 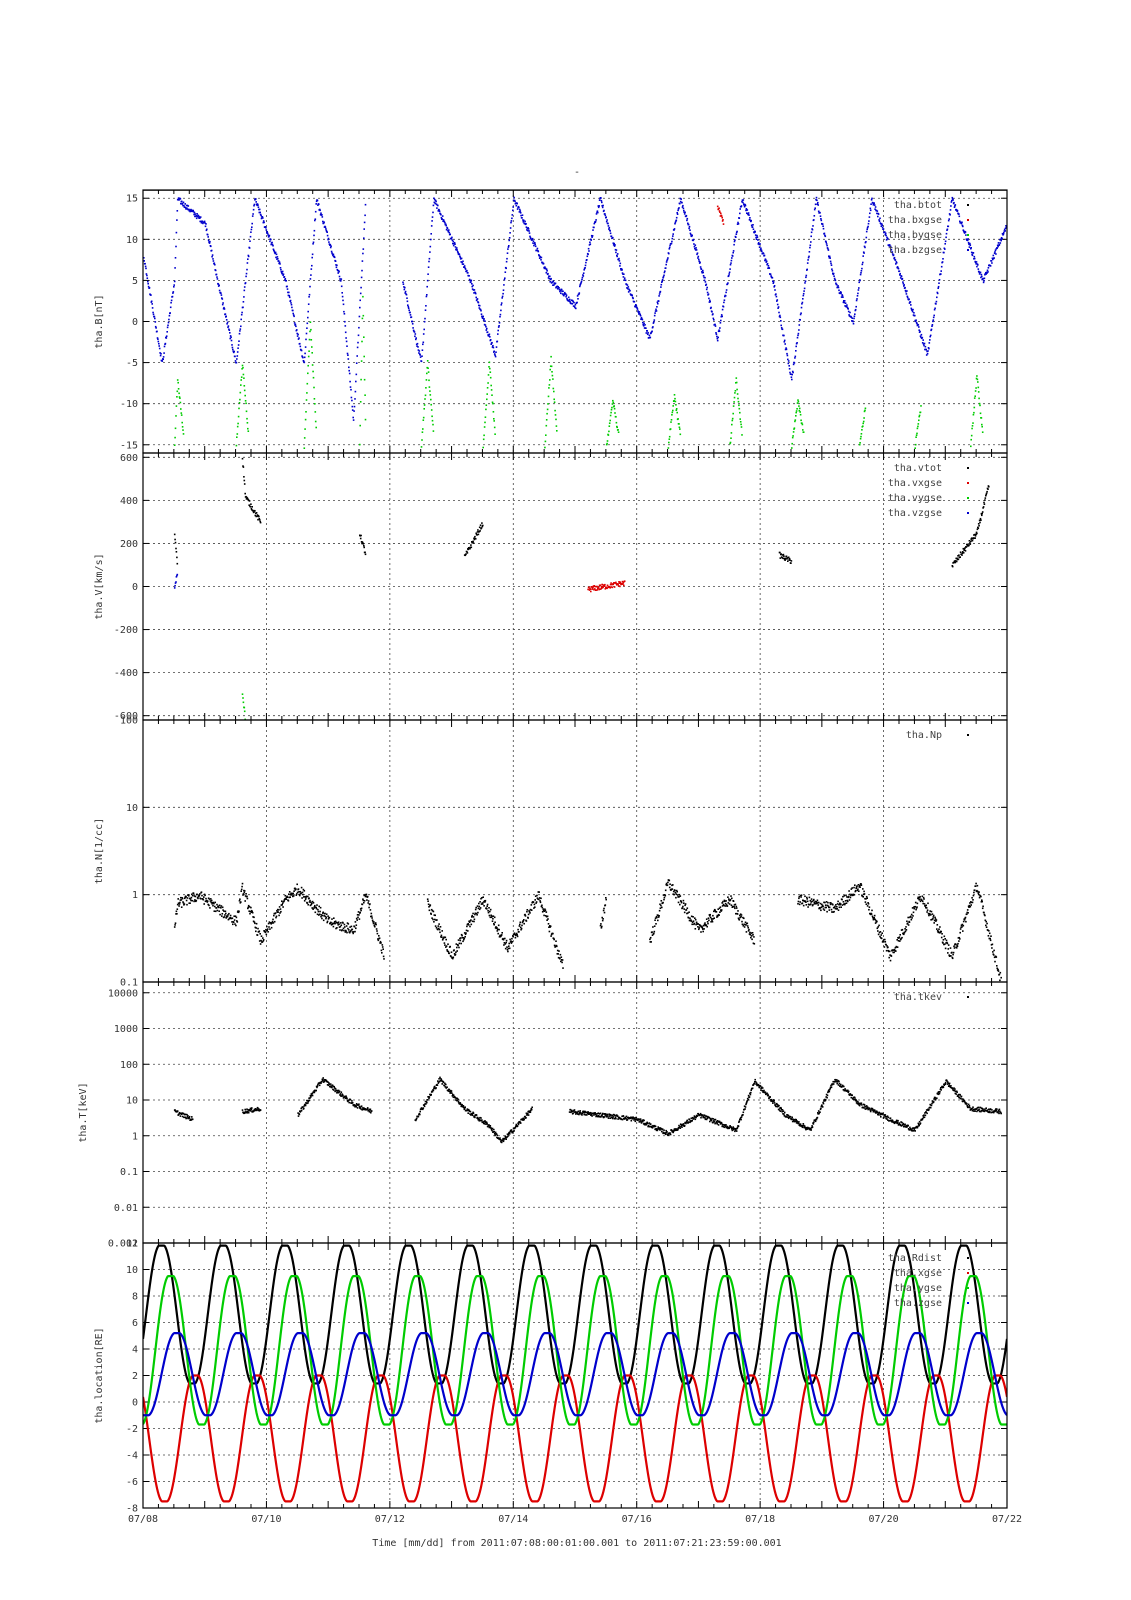 I want to click on plot-area, so click(x=581, y=588).